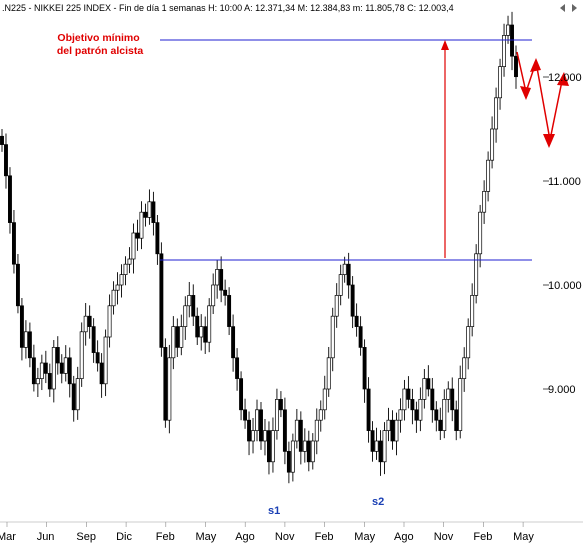 Image resolution: width=583 pixels, height=544 pixels. Describe the element at coordinates (378, 502) in the screenshot. I see `support-label-s2: s2` at that location.